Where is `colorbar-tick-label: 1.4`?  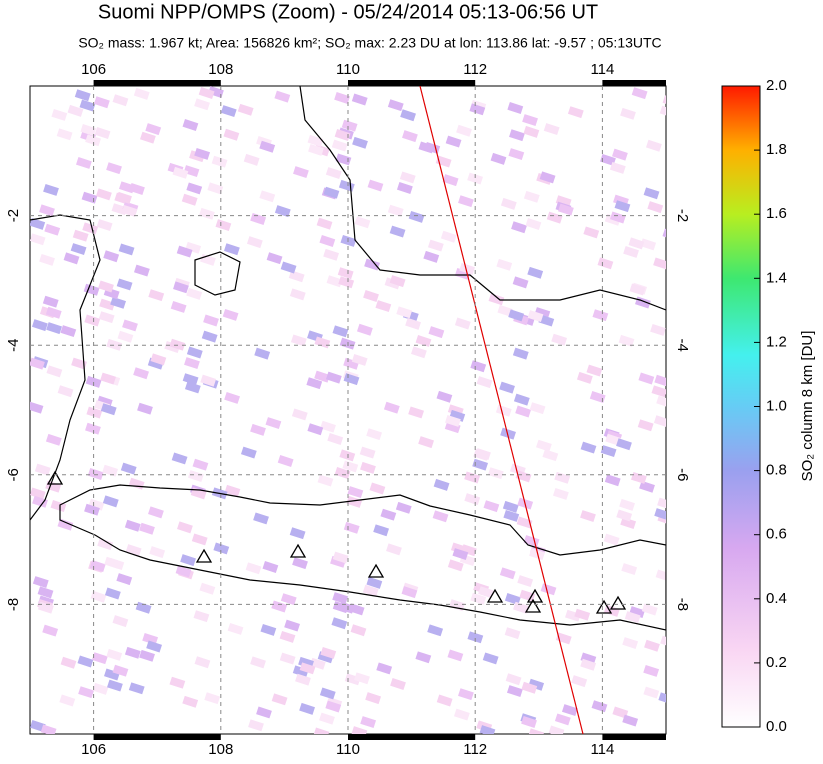
colorbar-tick-label: 1.4 is located at coordinates (776, 277).